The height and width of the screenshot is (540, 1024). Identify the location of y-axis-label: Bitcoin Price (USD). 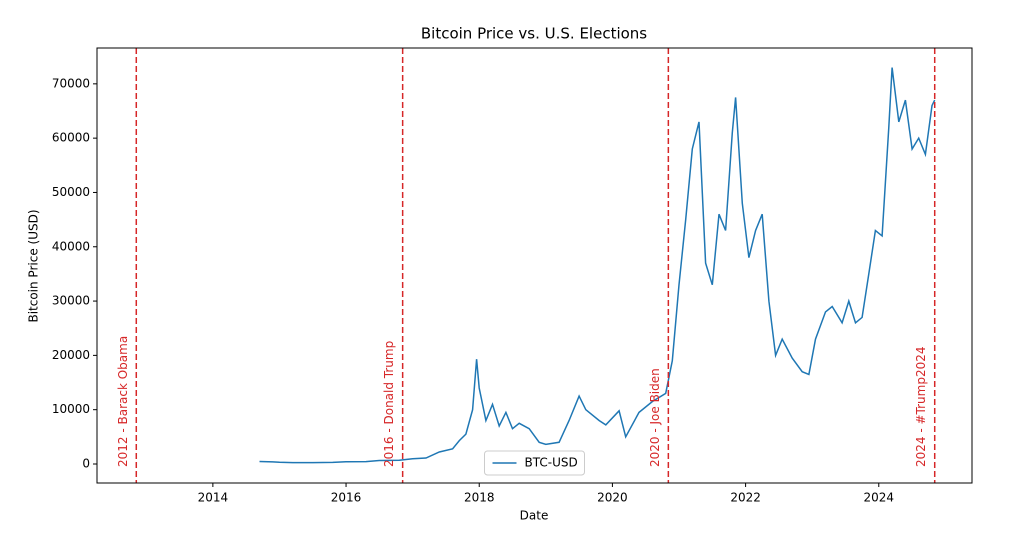
(34, 265).